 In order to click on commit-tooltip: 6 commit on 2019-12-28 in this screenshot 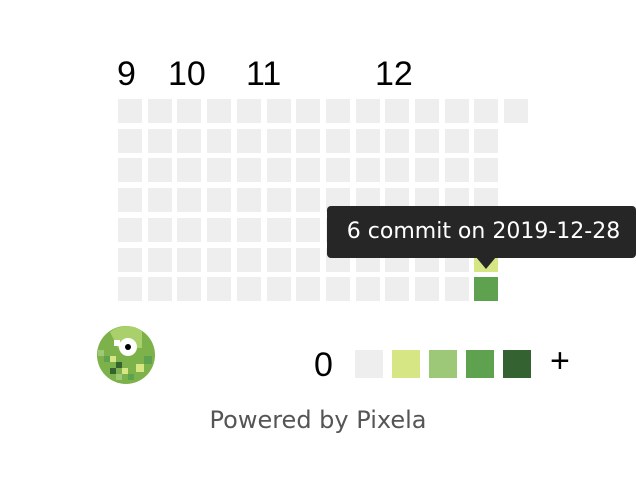, I will do `click(481, 232)`.